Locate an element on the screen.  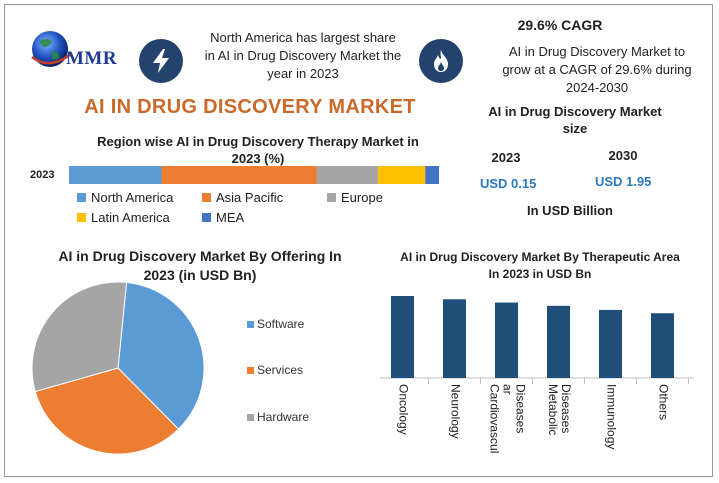
pie-legend-hardware: Hardware is located at coordinates (278, 417).